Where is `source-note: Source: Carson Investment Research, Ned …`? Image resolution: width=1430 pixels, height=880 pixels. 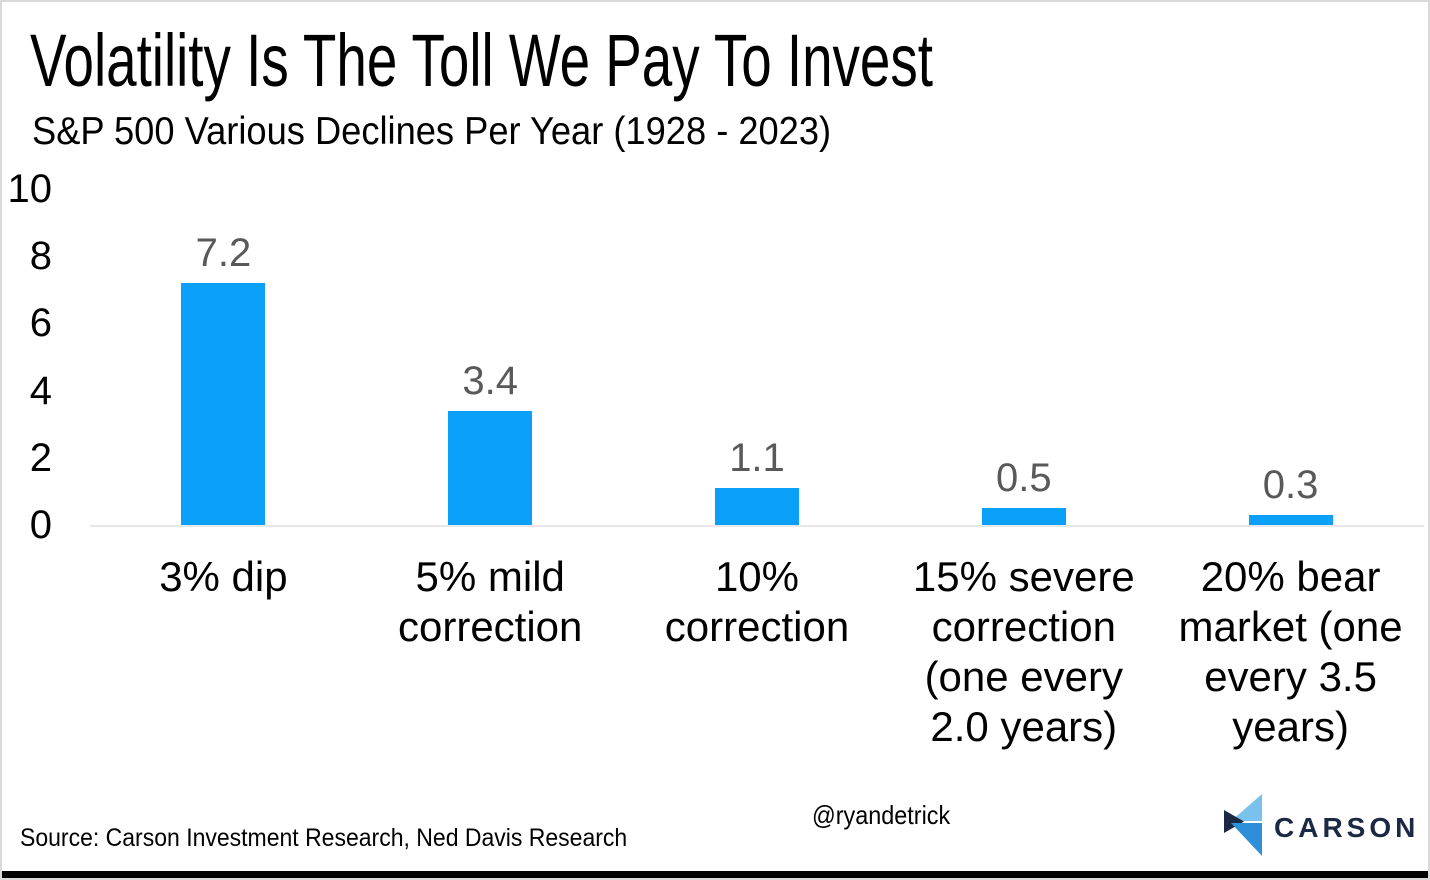
source-note: Source: Carson Investment Research, Ned … is located at coordinates (324, 838).